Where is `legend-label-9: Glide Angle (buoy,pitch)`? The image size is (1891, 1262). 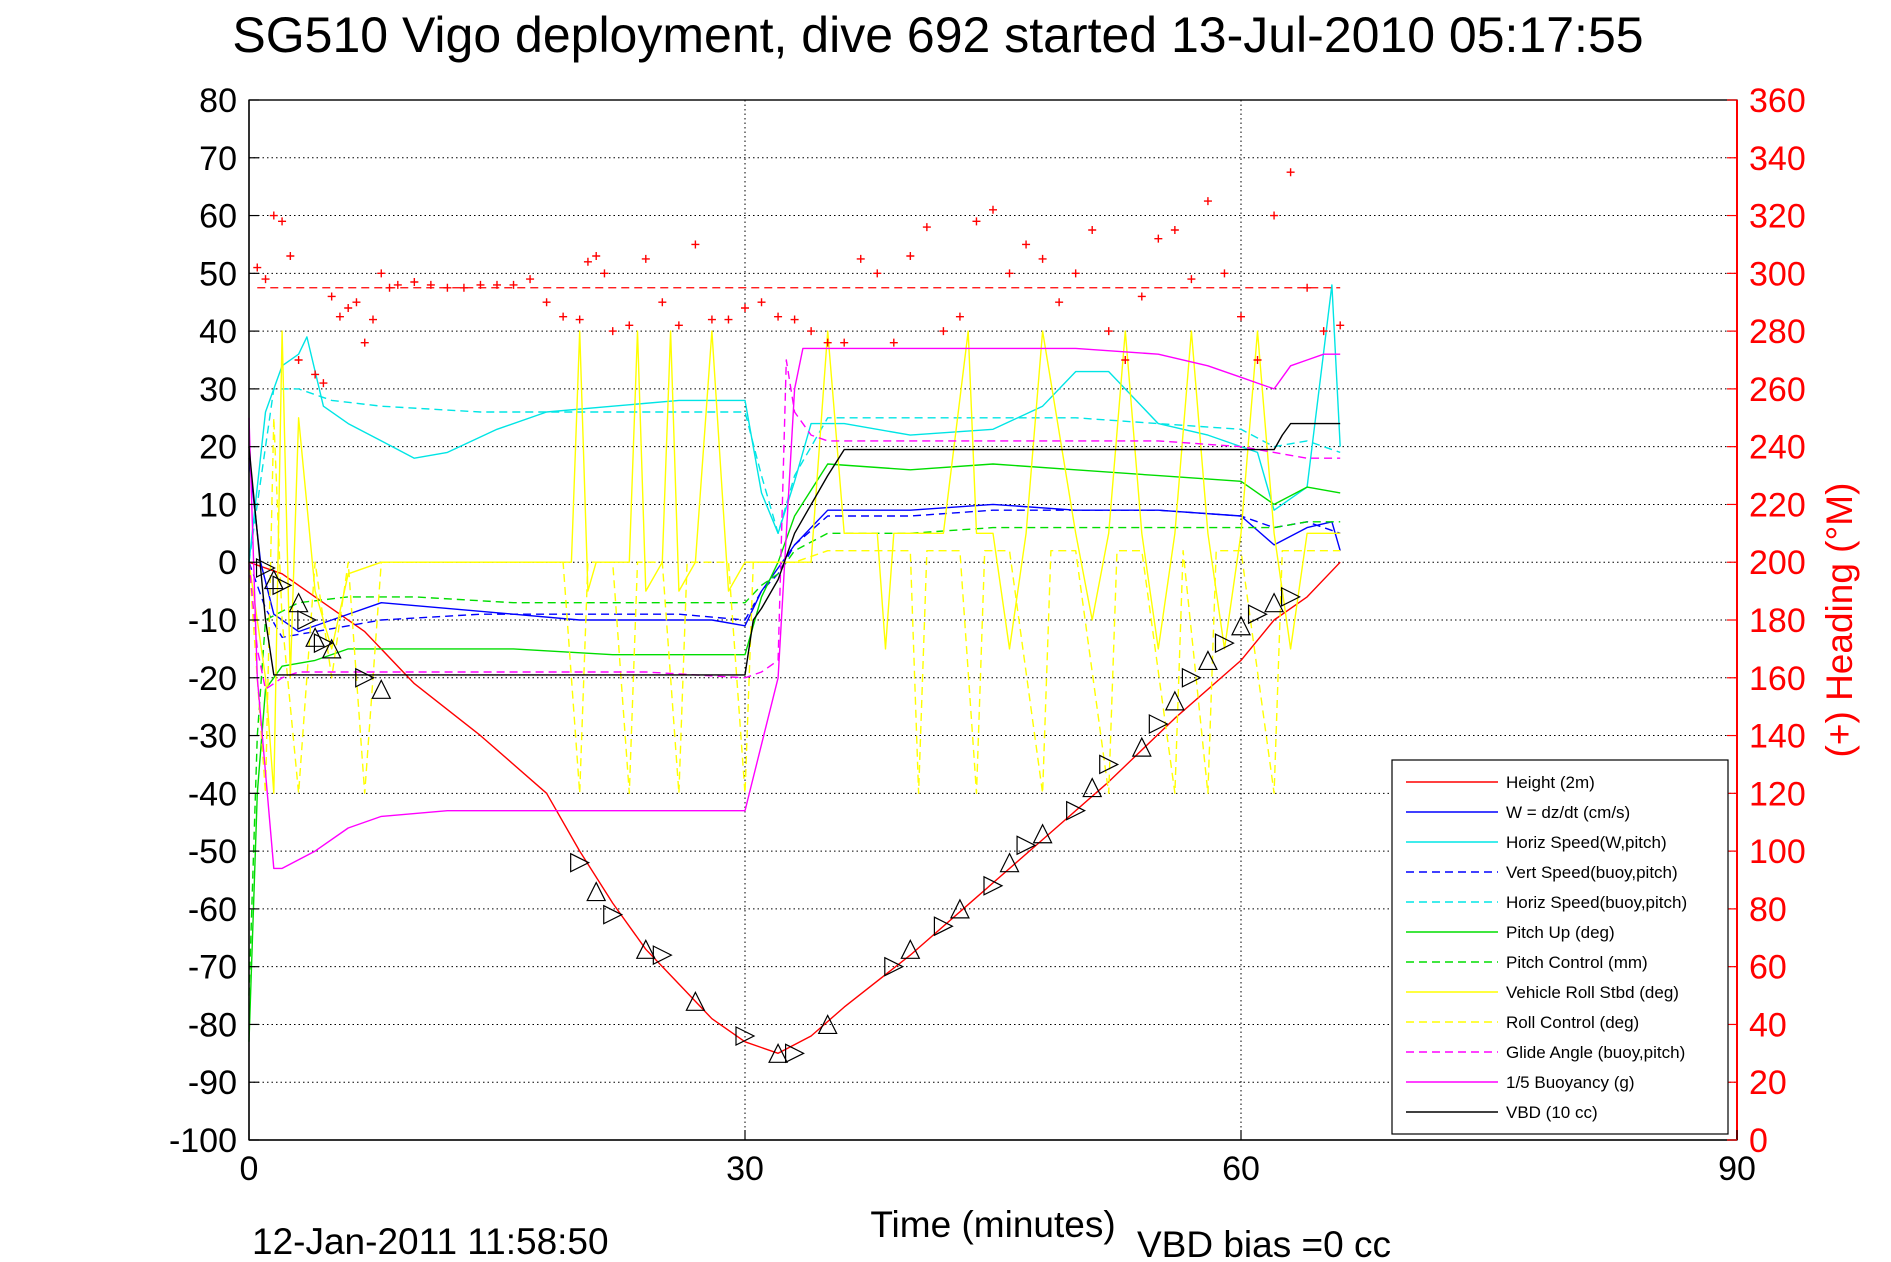 legend-label-9: Glide Angle (buoy,pitch) is located at coordinates (1595, 1052).